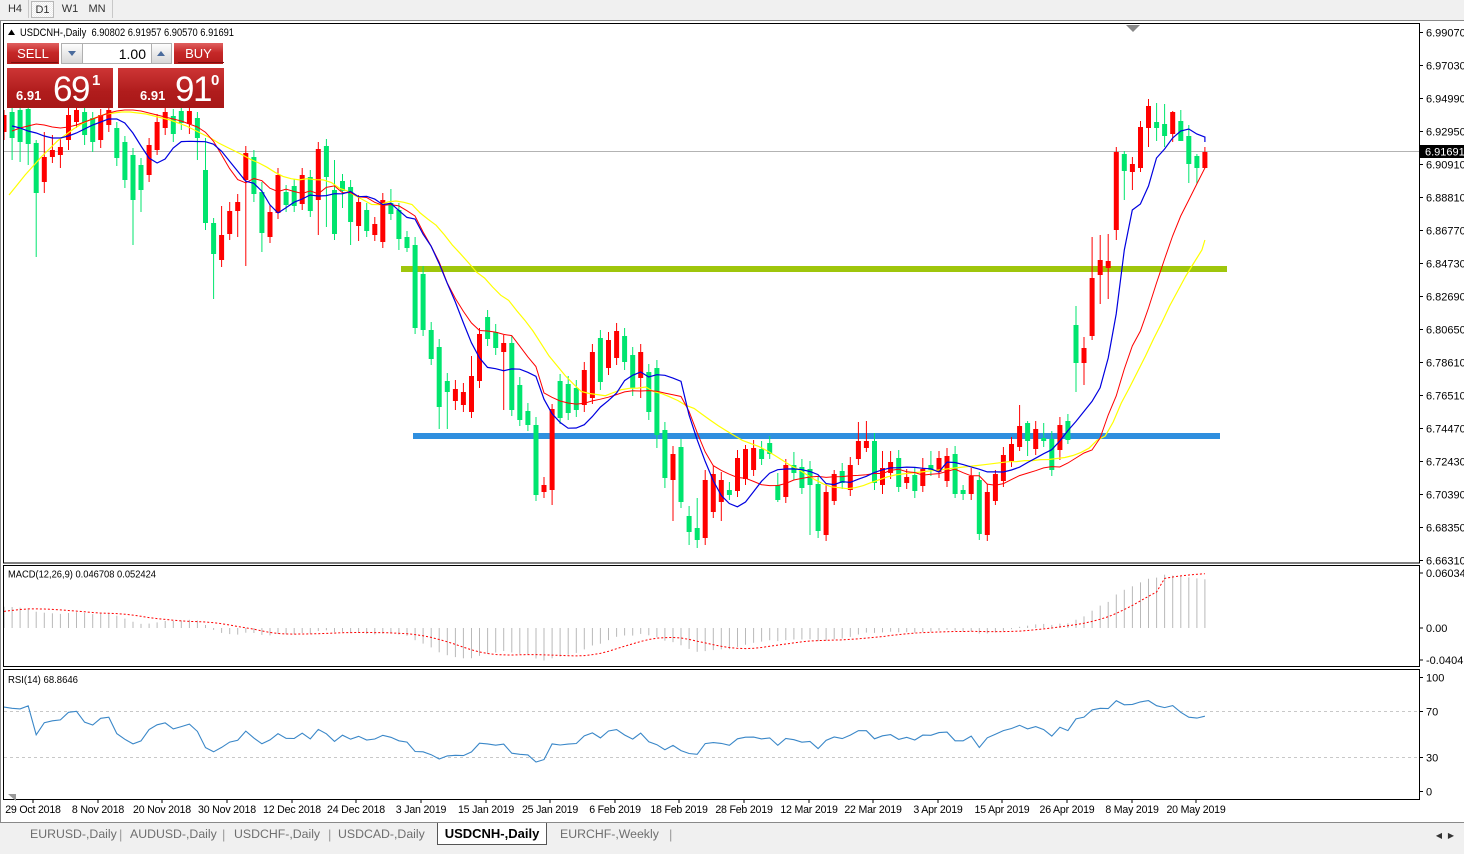 The image size is (1464, 854). I want to click on svg-text: 6.90910, so click(1445, 166).